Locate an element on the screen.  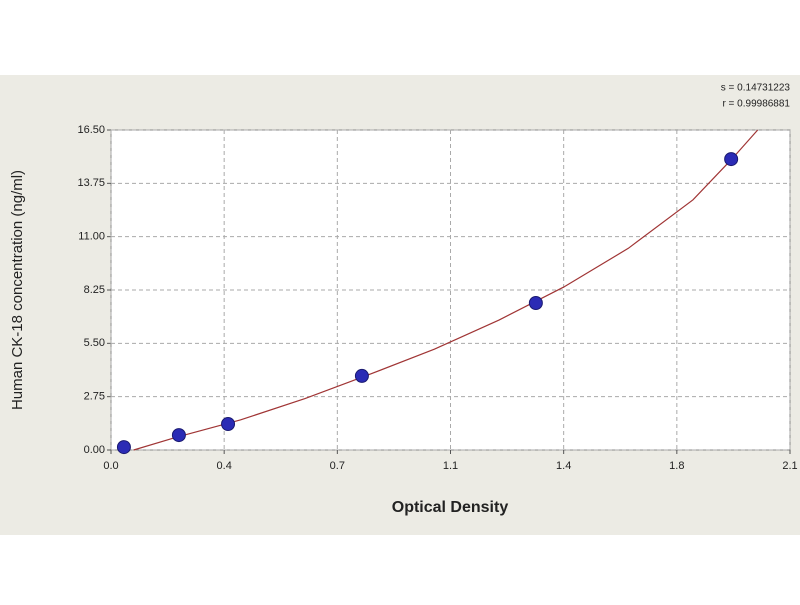
y-tick-label: 5.50 is located at coordinates (94, 343).